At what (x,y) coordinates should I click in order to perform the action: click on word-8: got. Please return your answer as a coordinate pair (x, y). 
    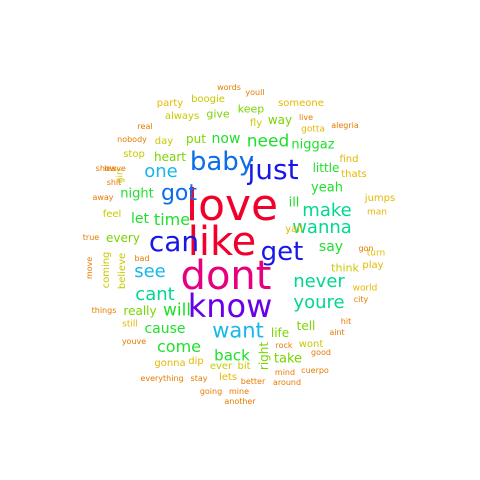
    Looking at the image, I should click on (179, 193).